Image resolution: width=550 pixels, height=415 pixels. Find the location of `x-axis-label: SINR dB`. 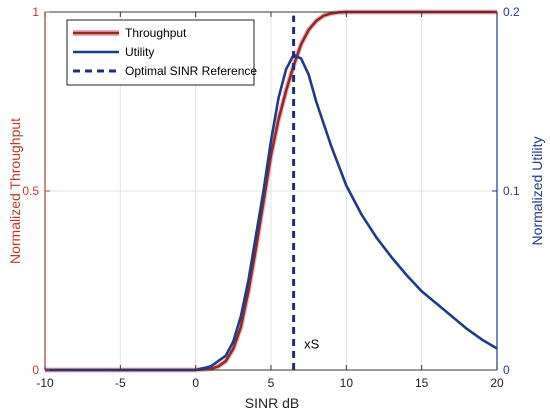

x-axis-label: SINR dB is located at coordinates (272, 403).